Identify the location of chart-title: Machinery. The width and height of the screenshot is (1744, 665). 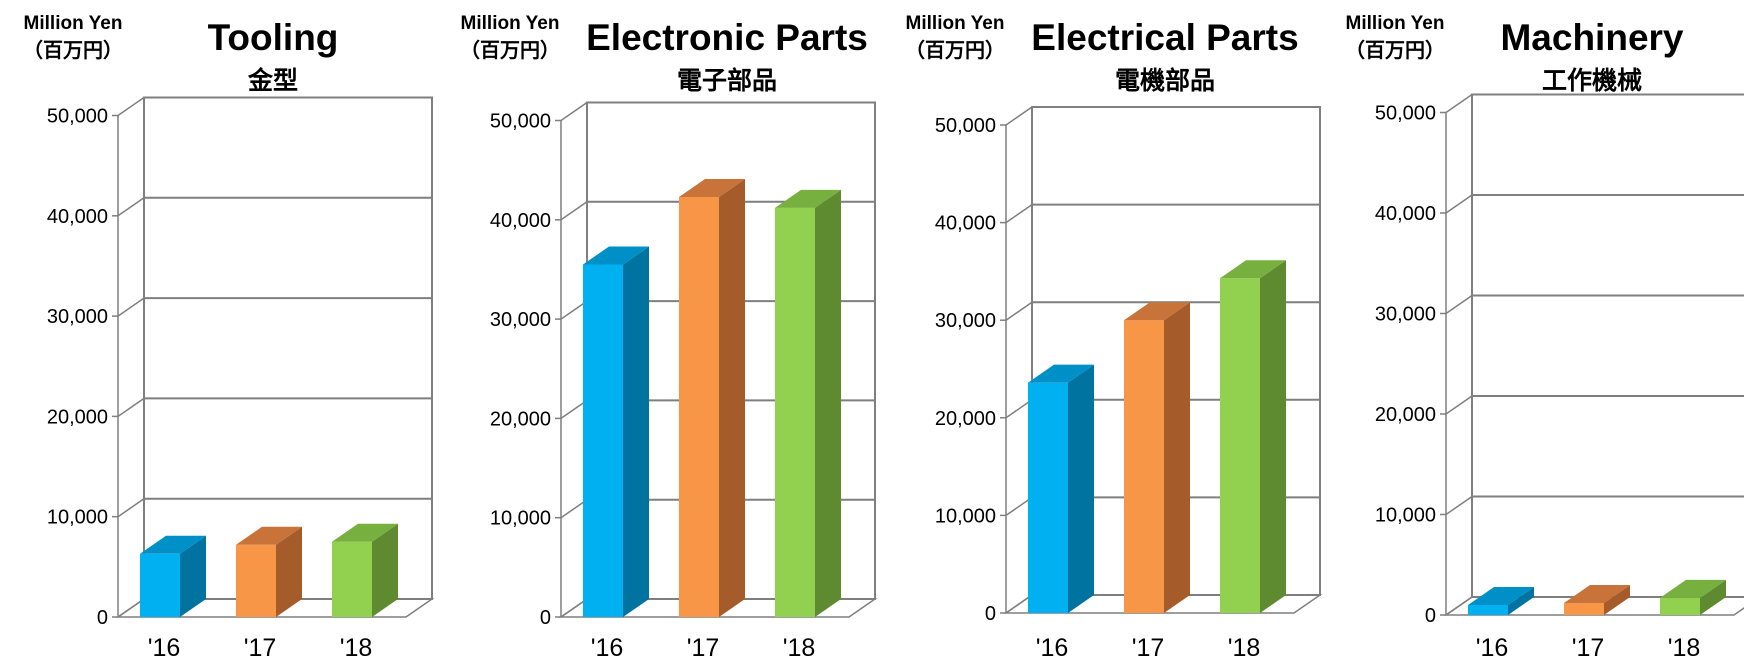
(1591, 37).